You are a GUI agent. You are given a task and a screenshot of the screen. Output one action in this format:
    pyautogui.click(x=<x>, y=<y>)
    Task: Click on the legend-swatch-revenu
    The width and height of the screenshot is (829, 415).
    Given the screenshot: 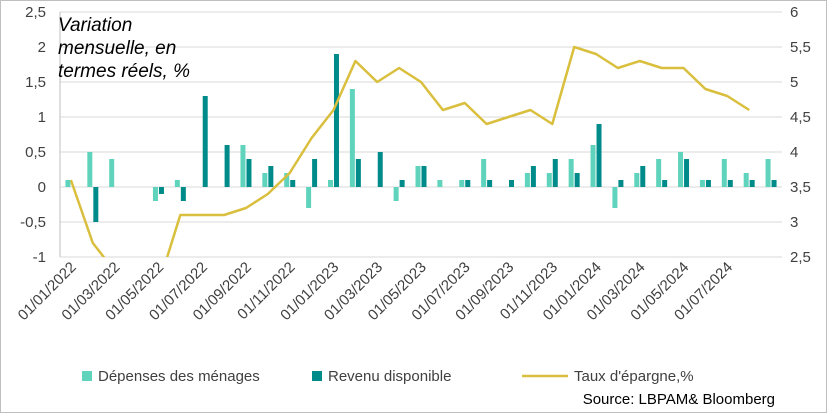 What is the action you would take?
    pyautogui.click(x=317, y=376)
    